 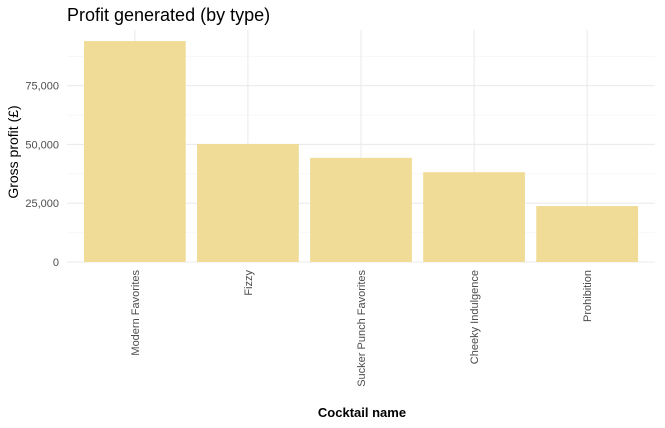 What do you see at coordinates (42, 87) in the screenshot?
I see `y-tick-label: 75,000` at bounding box center [42, 87].